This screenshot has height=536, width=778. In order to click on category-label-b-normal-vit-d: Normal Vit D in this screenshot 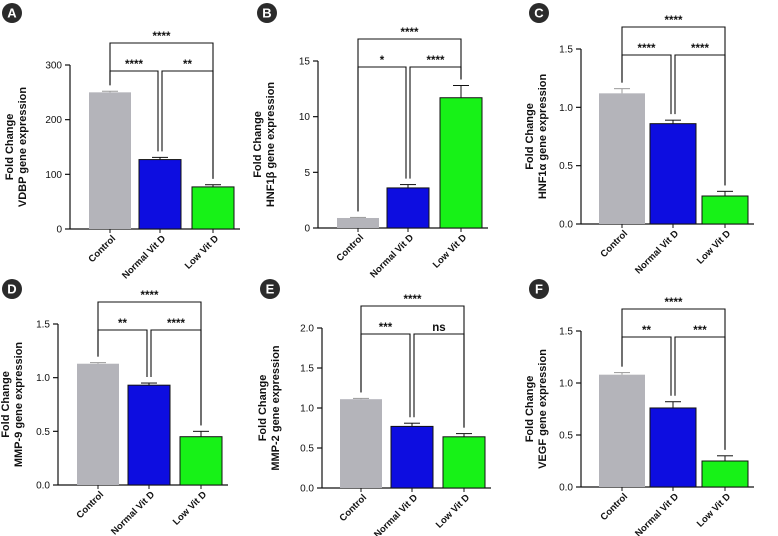, I will do `click(392, 256)`.